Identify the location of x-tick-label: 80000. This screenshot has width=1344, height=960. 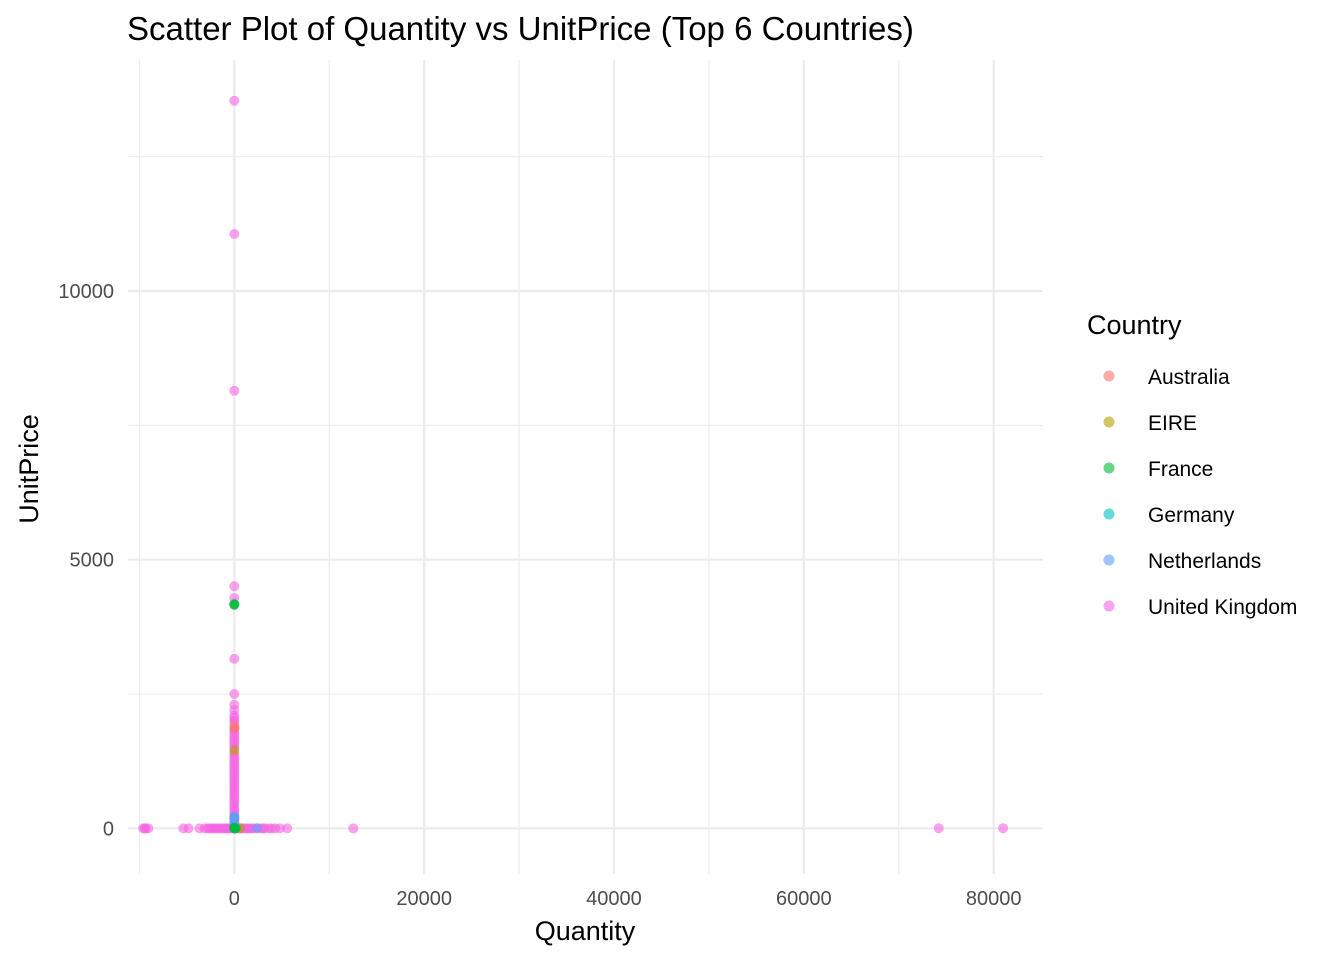
(994, 899).